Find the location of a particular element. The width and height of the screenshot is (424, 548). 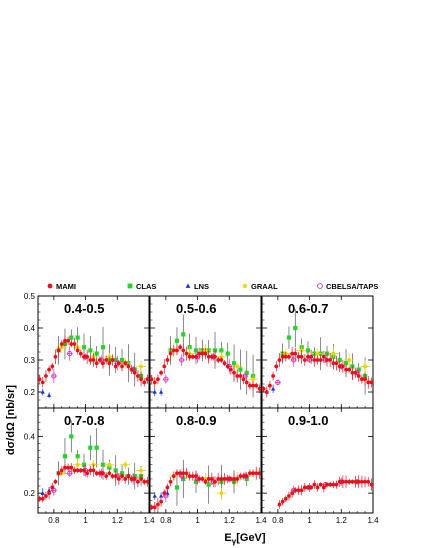

panel-0.7-0.8: 0.8 1 1.2 1.4 0.2 0.4 0.7-0.8 is located at coordinates (89, 466).